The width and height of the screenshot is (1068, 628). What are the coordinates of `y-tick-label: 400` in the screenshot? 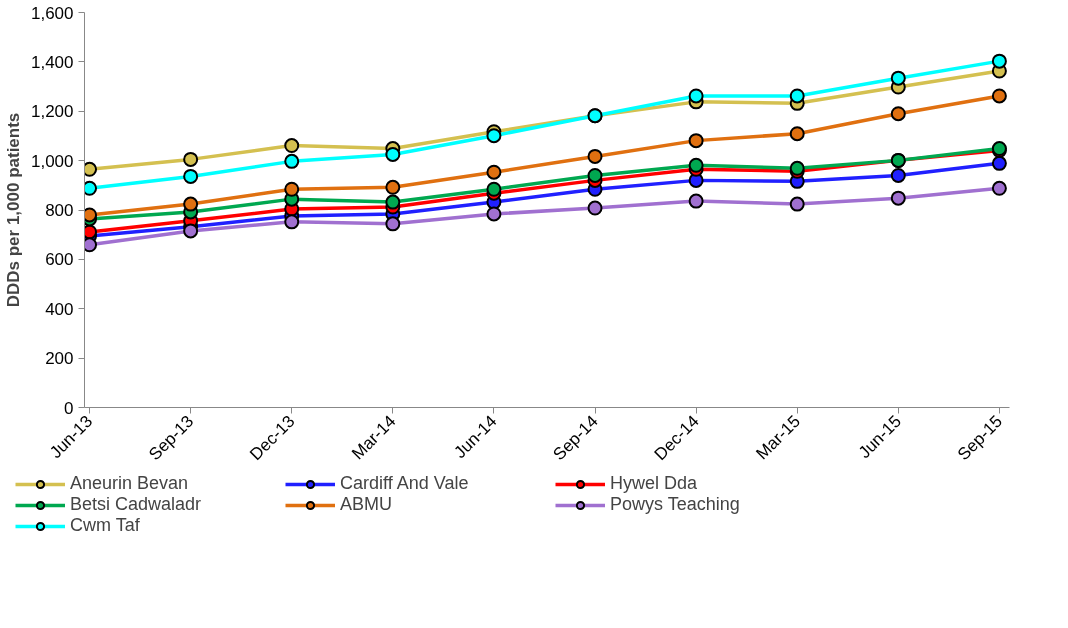 It's located at (59, 309).